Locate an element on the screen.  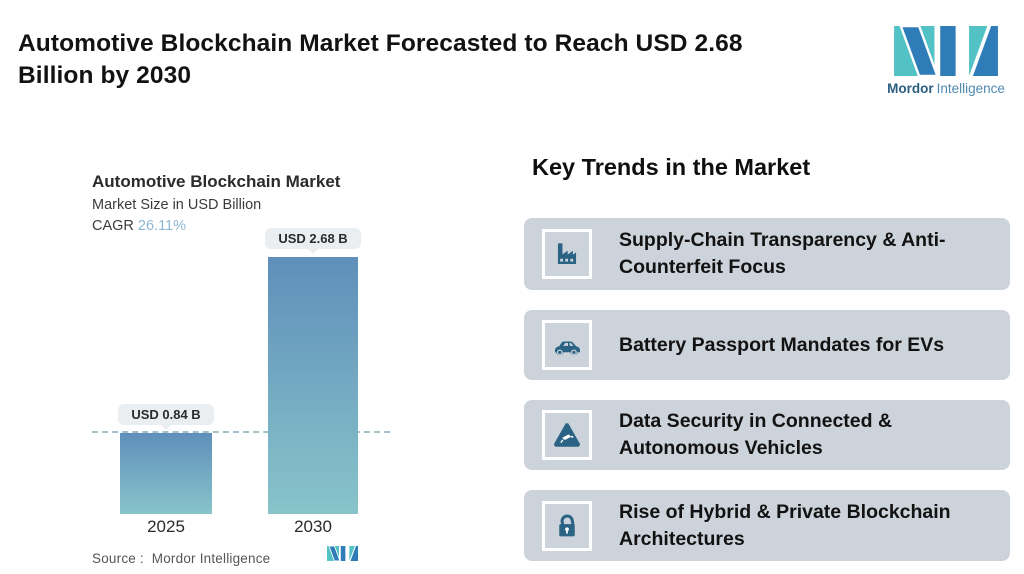
value-label-2030: USD 2.68 B is located at coordinates (313, 238).